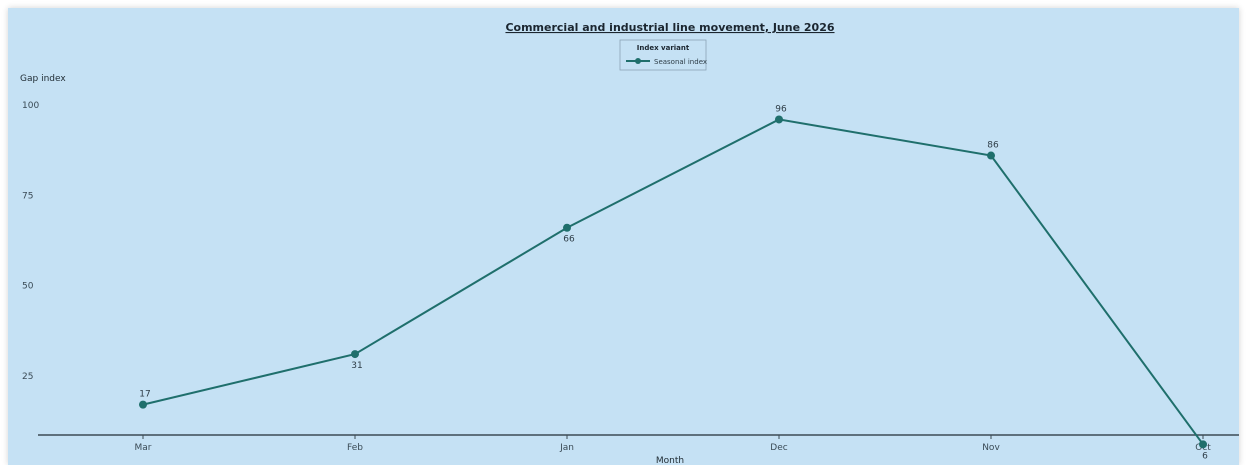 Image resolution: width=1247 pixels, height=465 pixels. I want to click on x-tick-labels: MarFebJanDecNovOct, so click(673, 444).